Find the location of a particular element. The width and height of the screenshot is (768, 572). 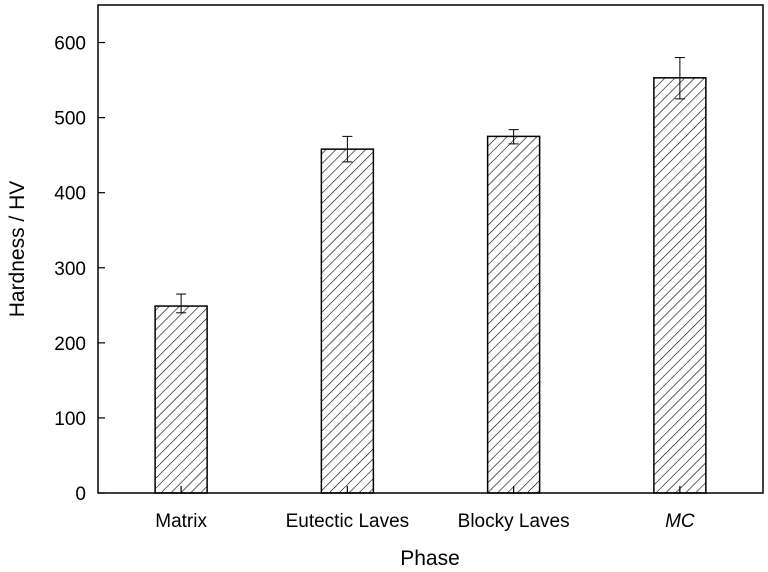

y-tick-label: 500 is located at coordinates (70, 119).